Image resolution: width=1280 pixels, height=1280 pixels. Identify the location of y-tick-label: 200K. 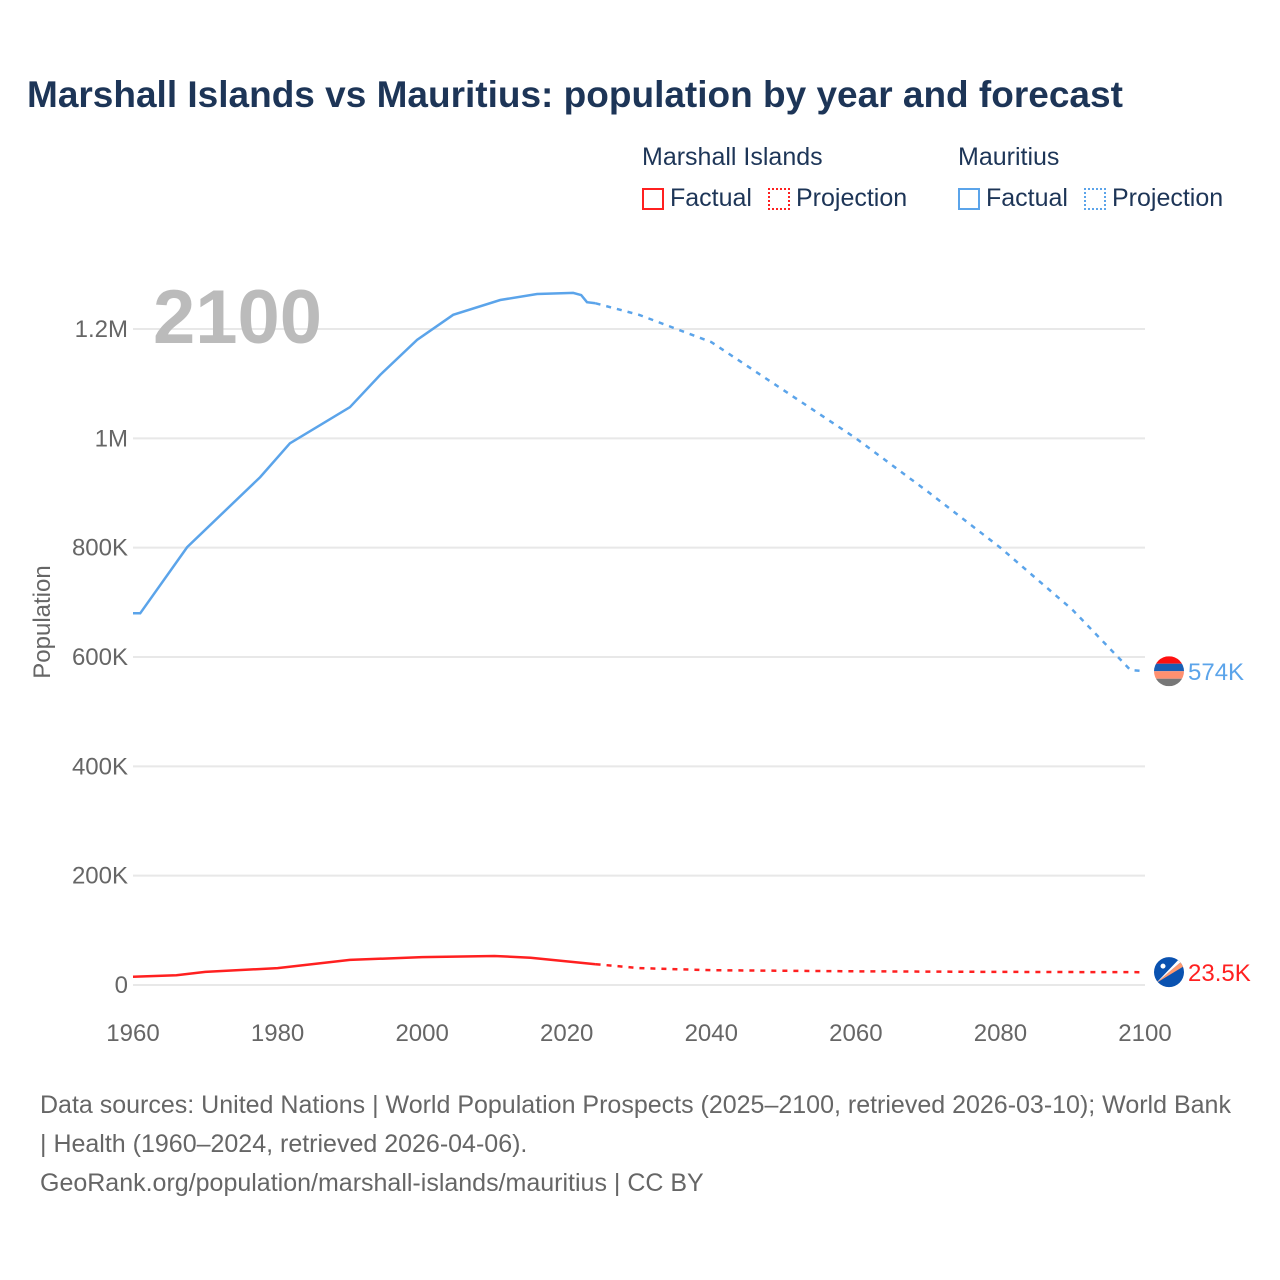
(100, 876).